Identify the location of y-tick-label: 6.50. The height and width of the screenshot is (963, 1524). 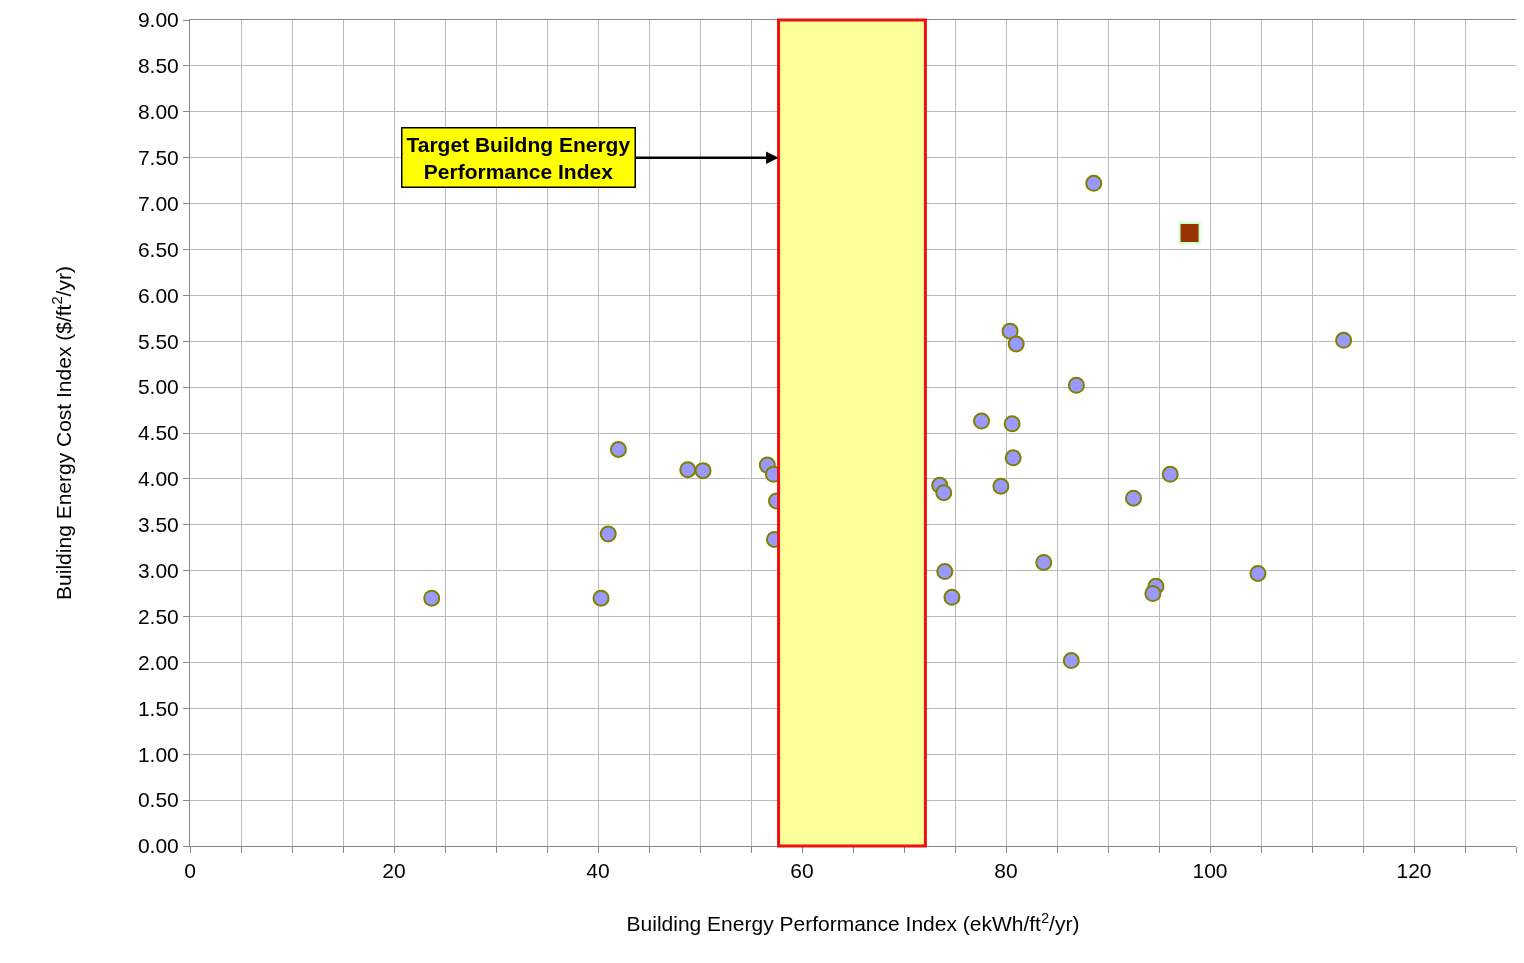
(158, 249).